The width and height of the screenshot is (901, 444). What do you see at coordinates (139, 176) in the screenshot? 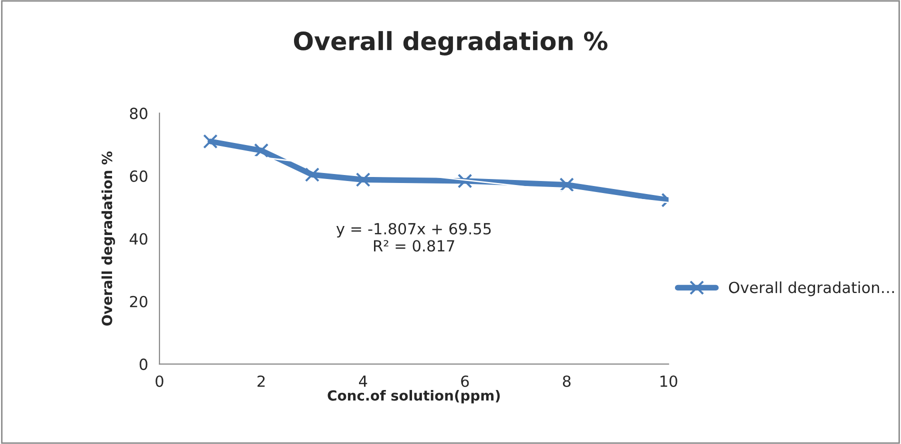
I see `y-tick-label: 60` at bounding box center [139, 176].